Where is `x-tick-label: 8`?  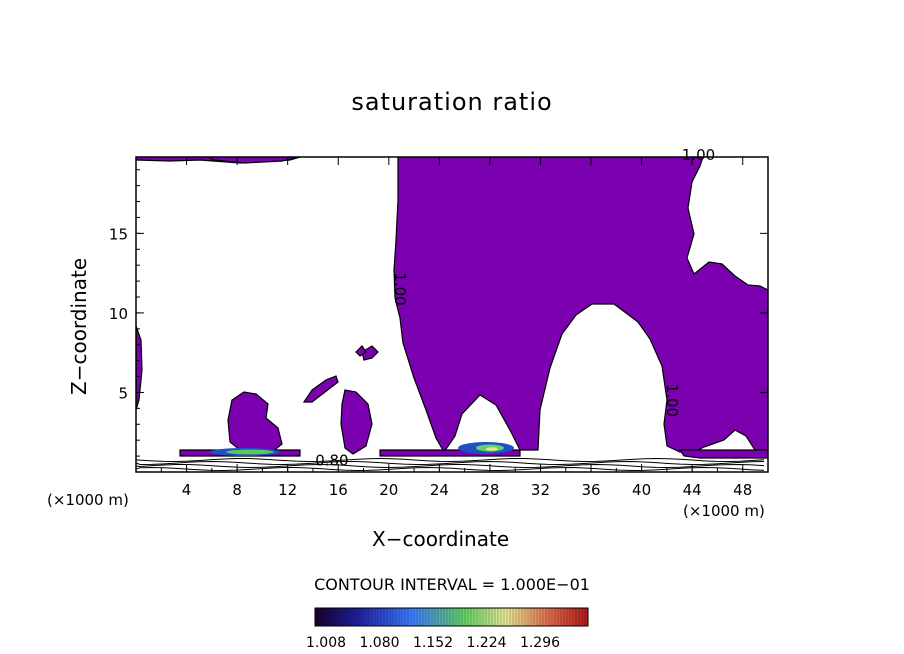
x-tick-label: 8 is located at coordinates (237, 490).